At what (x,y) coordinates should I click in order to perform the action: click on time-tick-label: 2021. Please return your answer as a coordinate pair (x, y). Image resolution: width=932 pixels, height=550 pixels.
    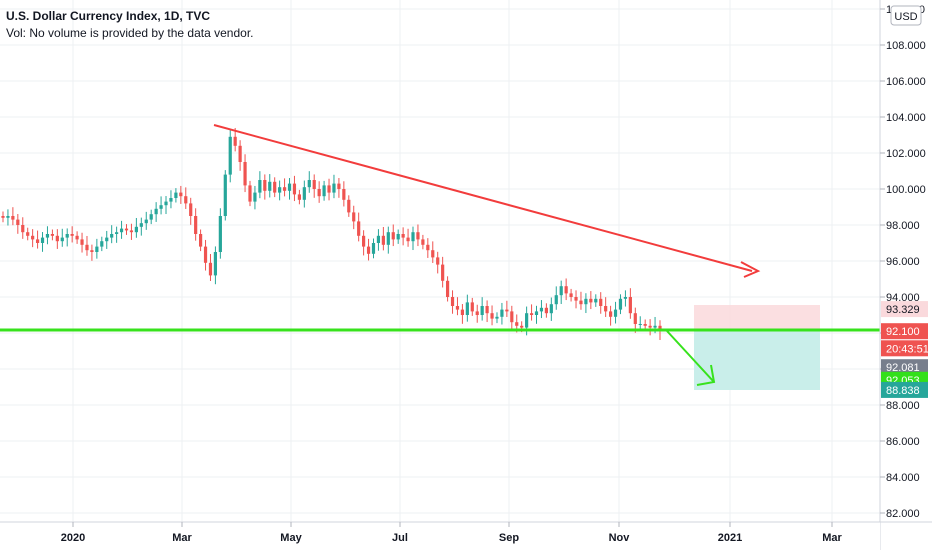
    Looking at the image, I should click on (730, 538).